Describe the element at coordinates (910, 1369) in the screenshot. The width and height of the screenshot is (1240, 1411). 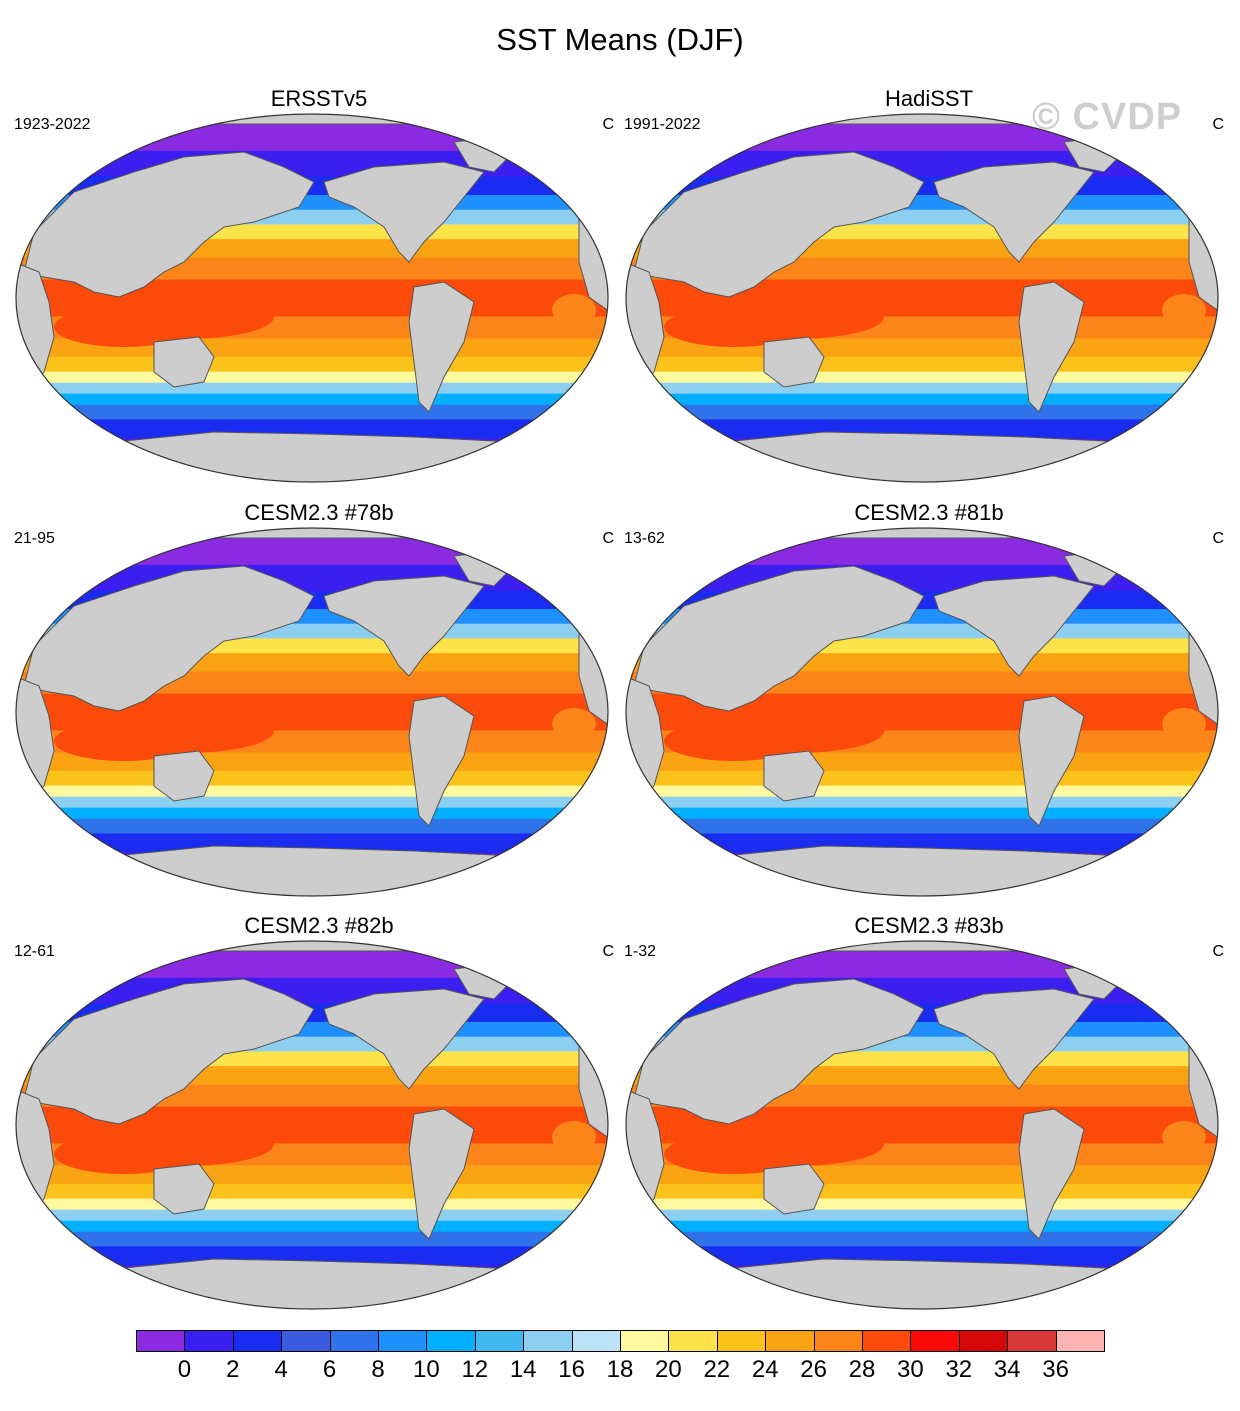
I see `colorbar-tick-label: 30` at that location.